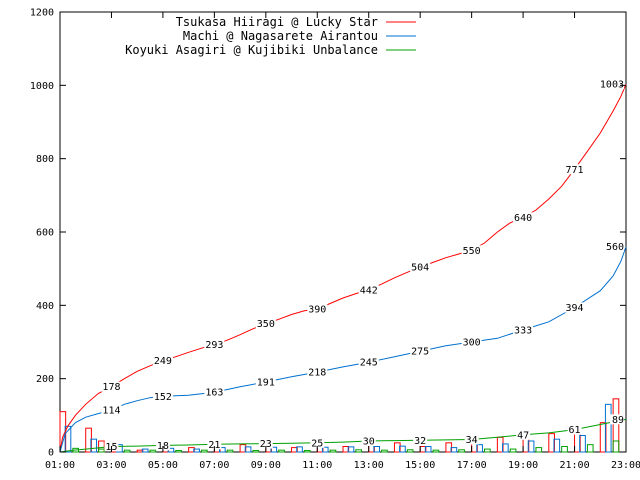 The width and height of the screenshot is (640, 480). What do you see at coordinates (45, 306) in the screenshot?
I see `y-tick-label: 400` at bounding box center [45, 306].